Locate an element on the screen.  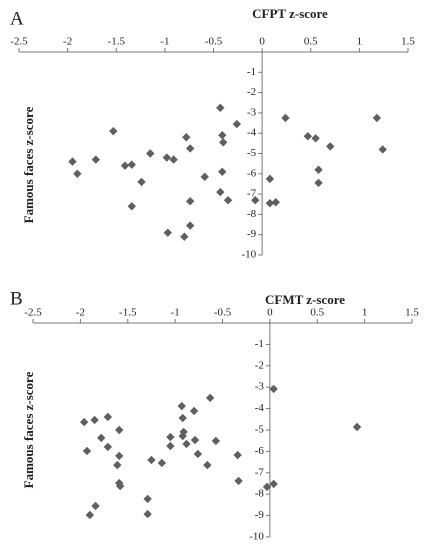
panel-label: A is located at coordinates (17, 18).